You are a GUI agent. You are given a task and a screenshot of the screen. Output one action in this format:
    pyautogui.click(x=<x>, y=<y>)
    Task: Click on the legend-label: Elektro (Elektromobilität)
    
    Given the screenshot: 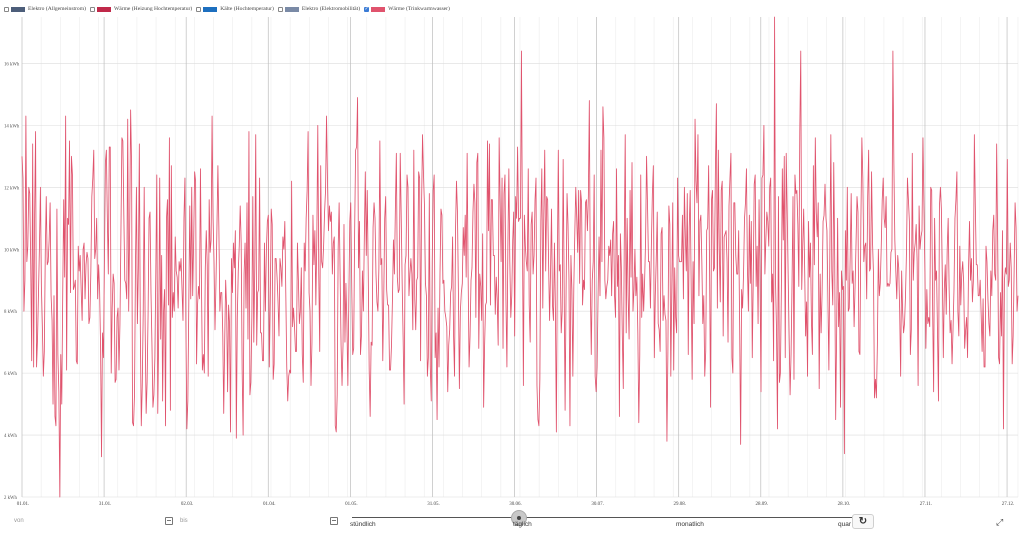 What is the action you would take?
    pyautogui.click(x=331, y=9)
    